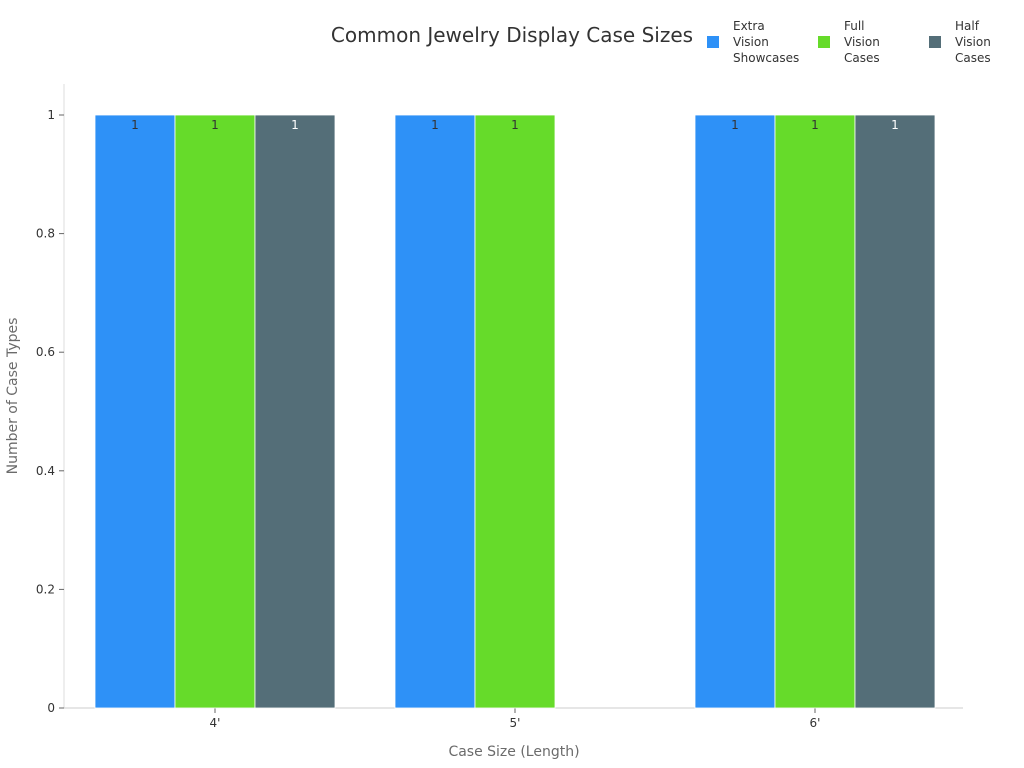 The image size is (1024, 768). Describe the element at coordinates (45, 234) in the screenshot. I see `y-tick-label: 0.8` at that location.